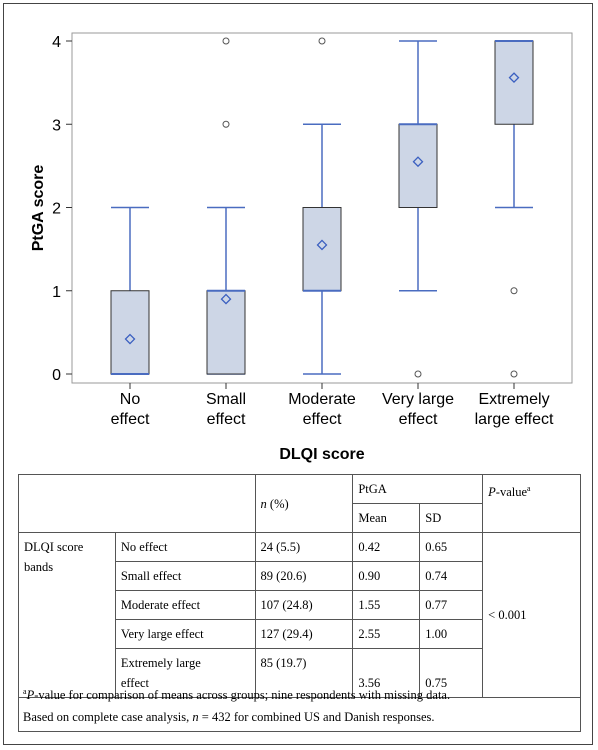 This screenshot has height=750, width=598. What do you see at coordinates (56, 42) in the screenshot?
I see `y-tick-label: 4` at bounding box center [56, 42].